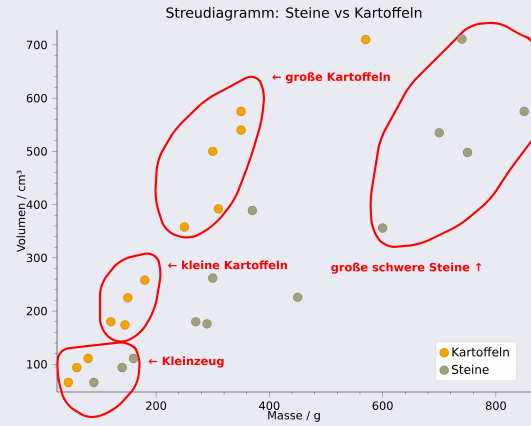 The image size is (531, 426). What do you see at coordinates (186, 362) in the screenshot?
I see `annotation: ← Kleinzeug` at bounding box center [186, 362].